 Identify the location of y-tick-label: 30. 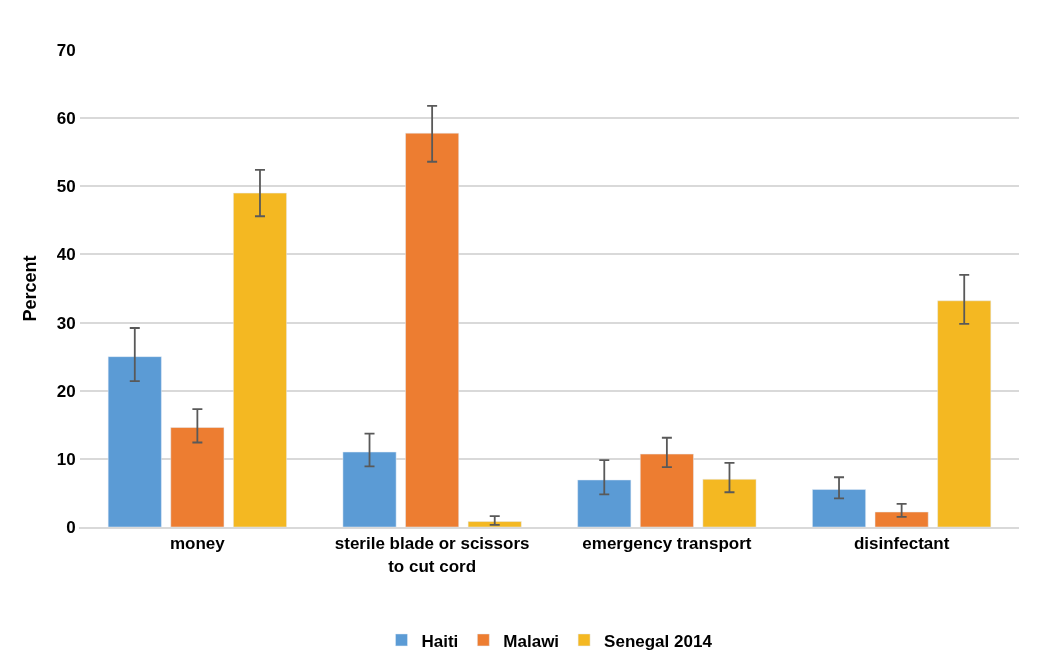
(66, 323).